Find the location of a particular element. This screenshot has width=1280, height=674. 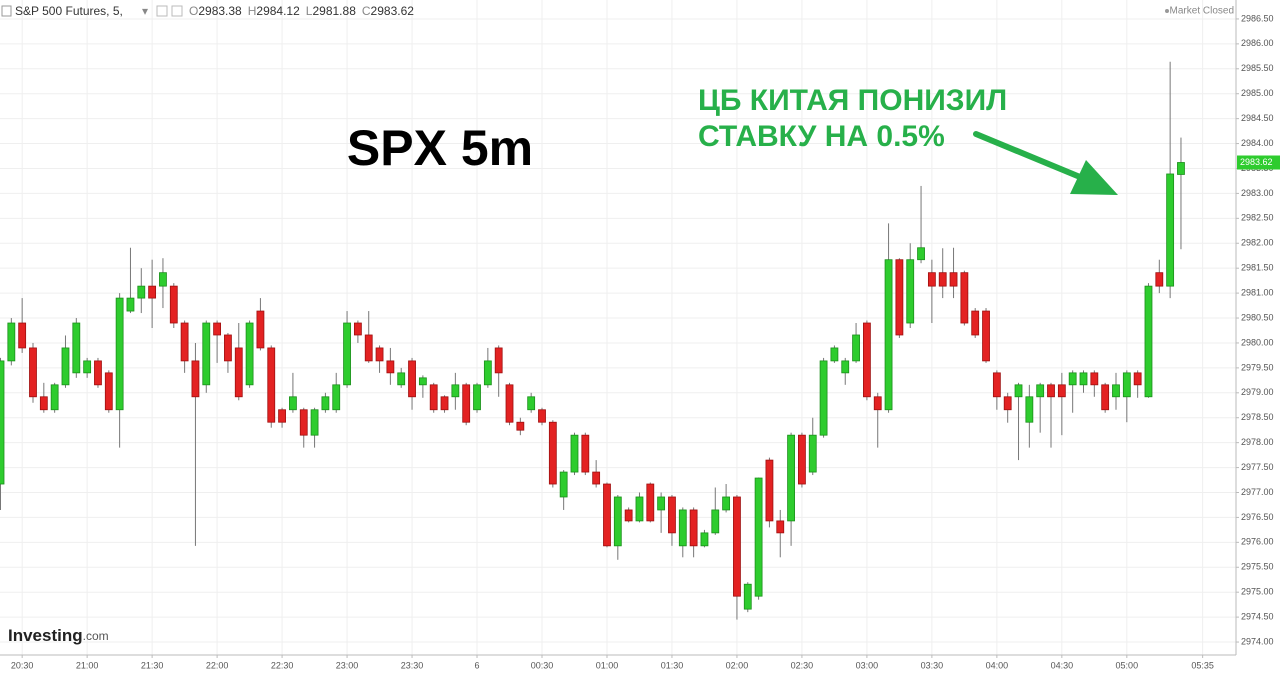

y-tick-label: 2983.00 is located at coordinates (1257, 193).